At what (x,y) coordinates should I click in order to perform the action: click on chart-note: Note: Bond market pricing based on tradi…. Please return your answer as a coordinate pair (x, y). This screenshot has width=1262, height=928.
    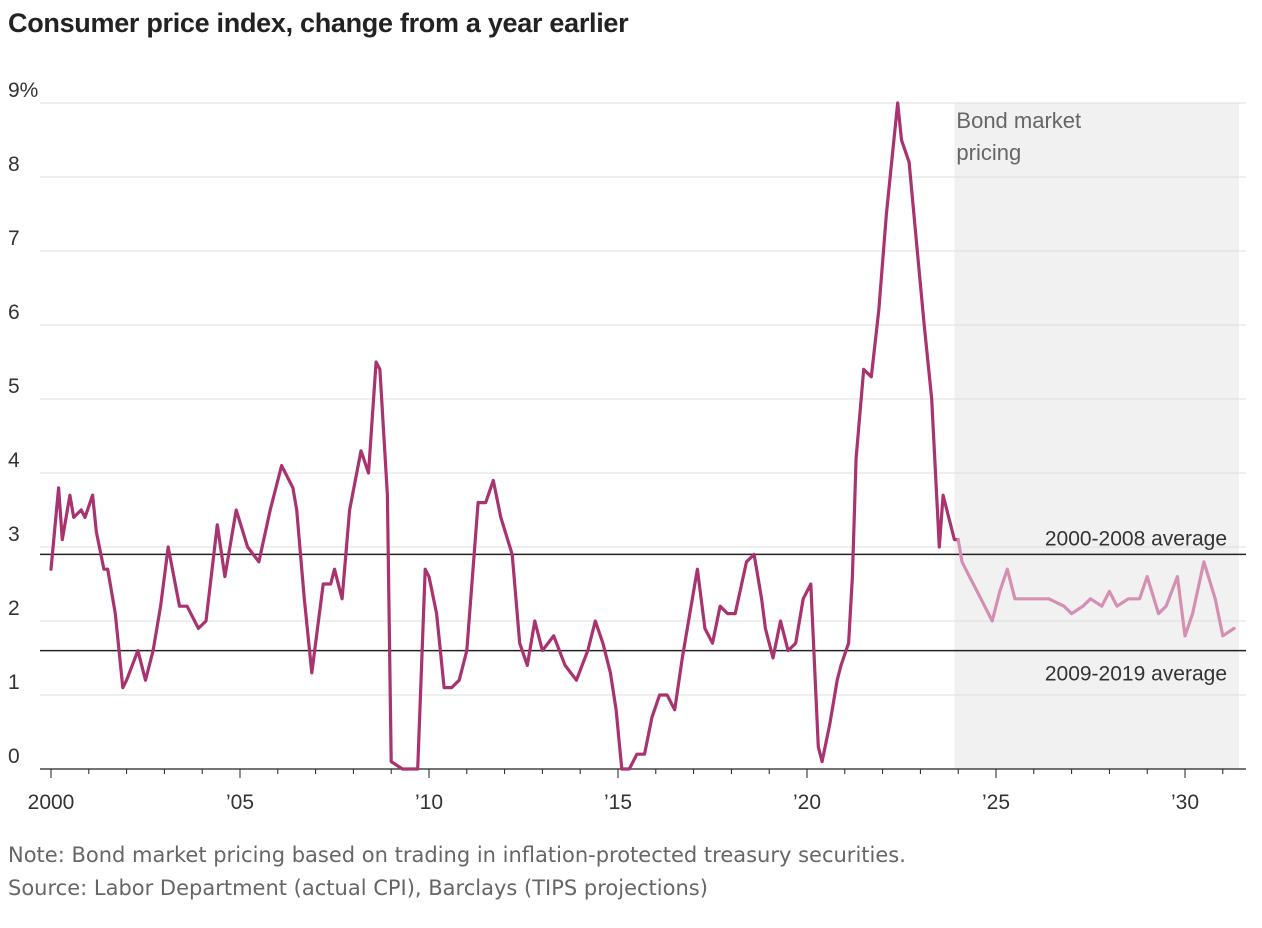
    Looking at the image, I should click on (457, 855).